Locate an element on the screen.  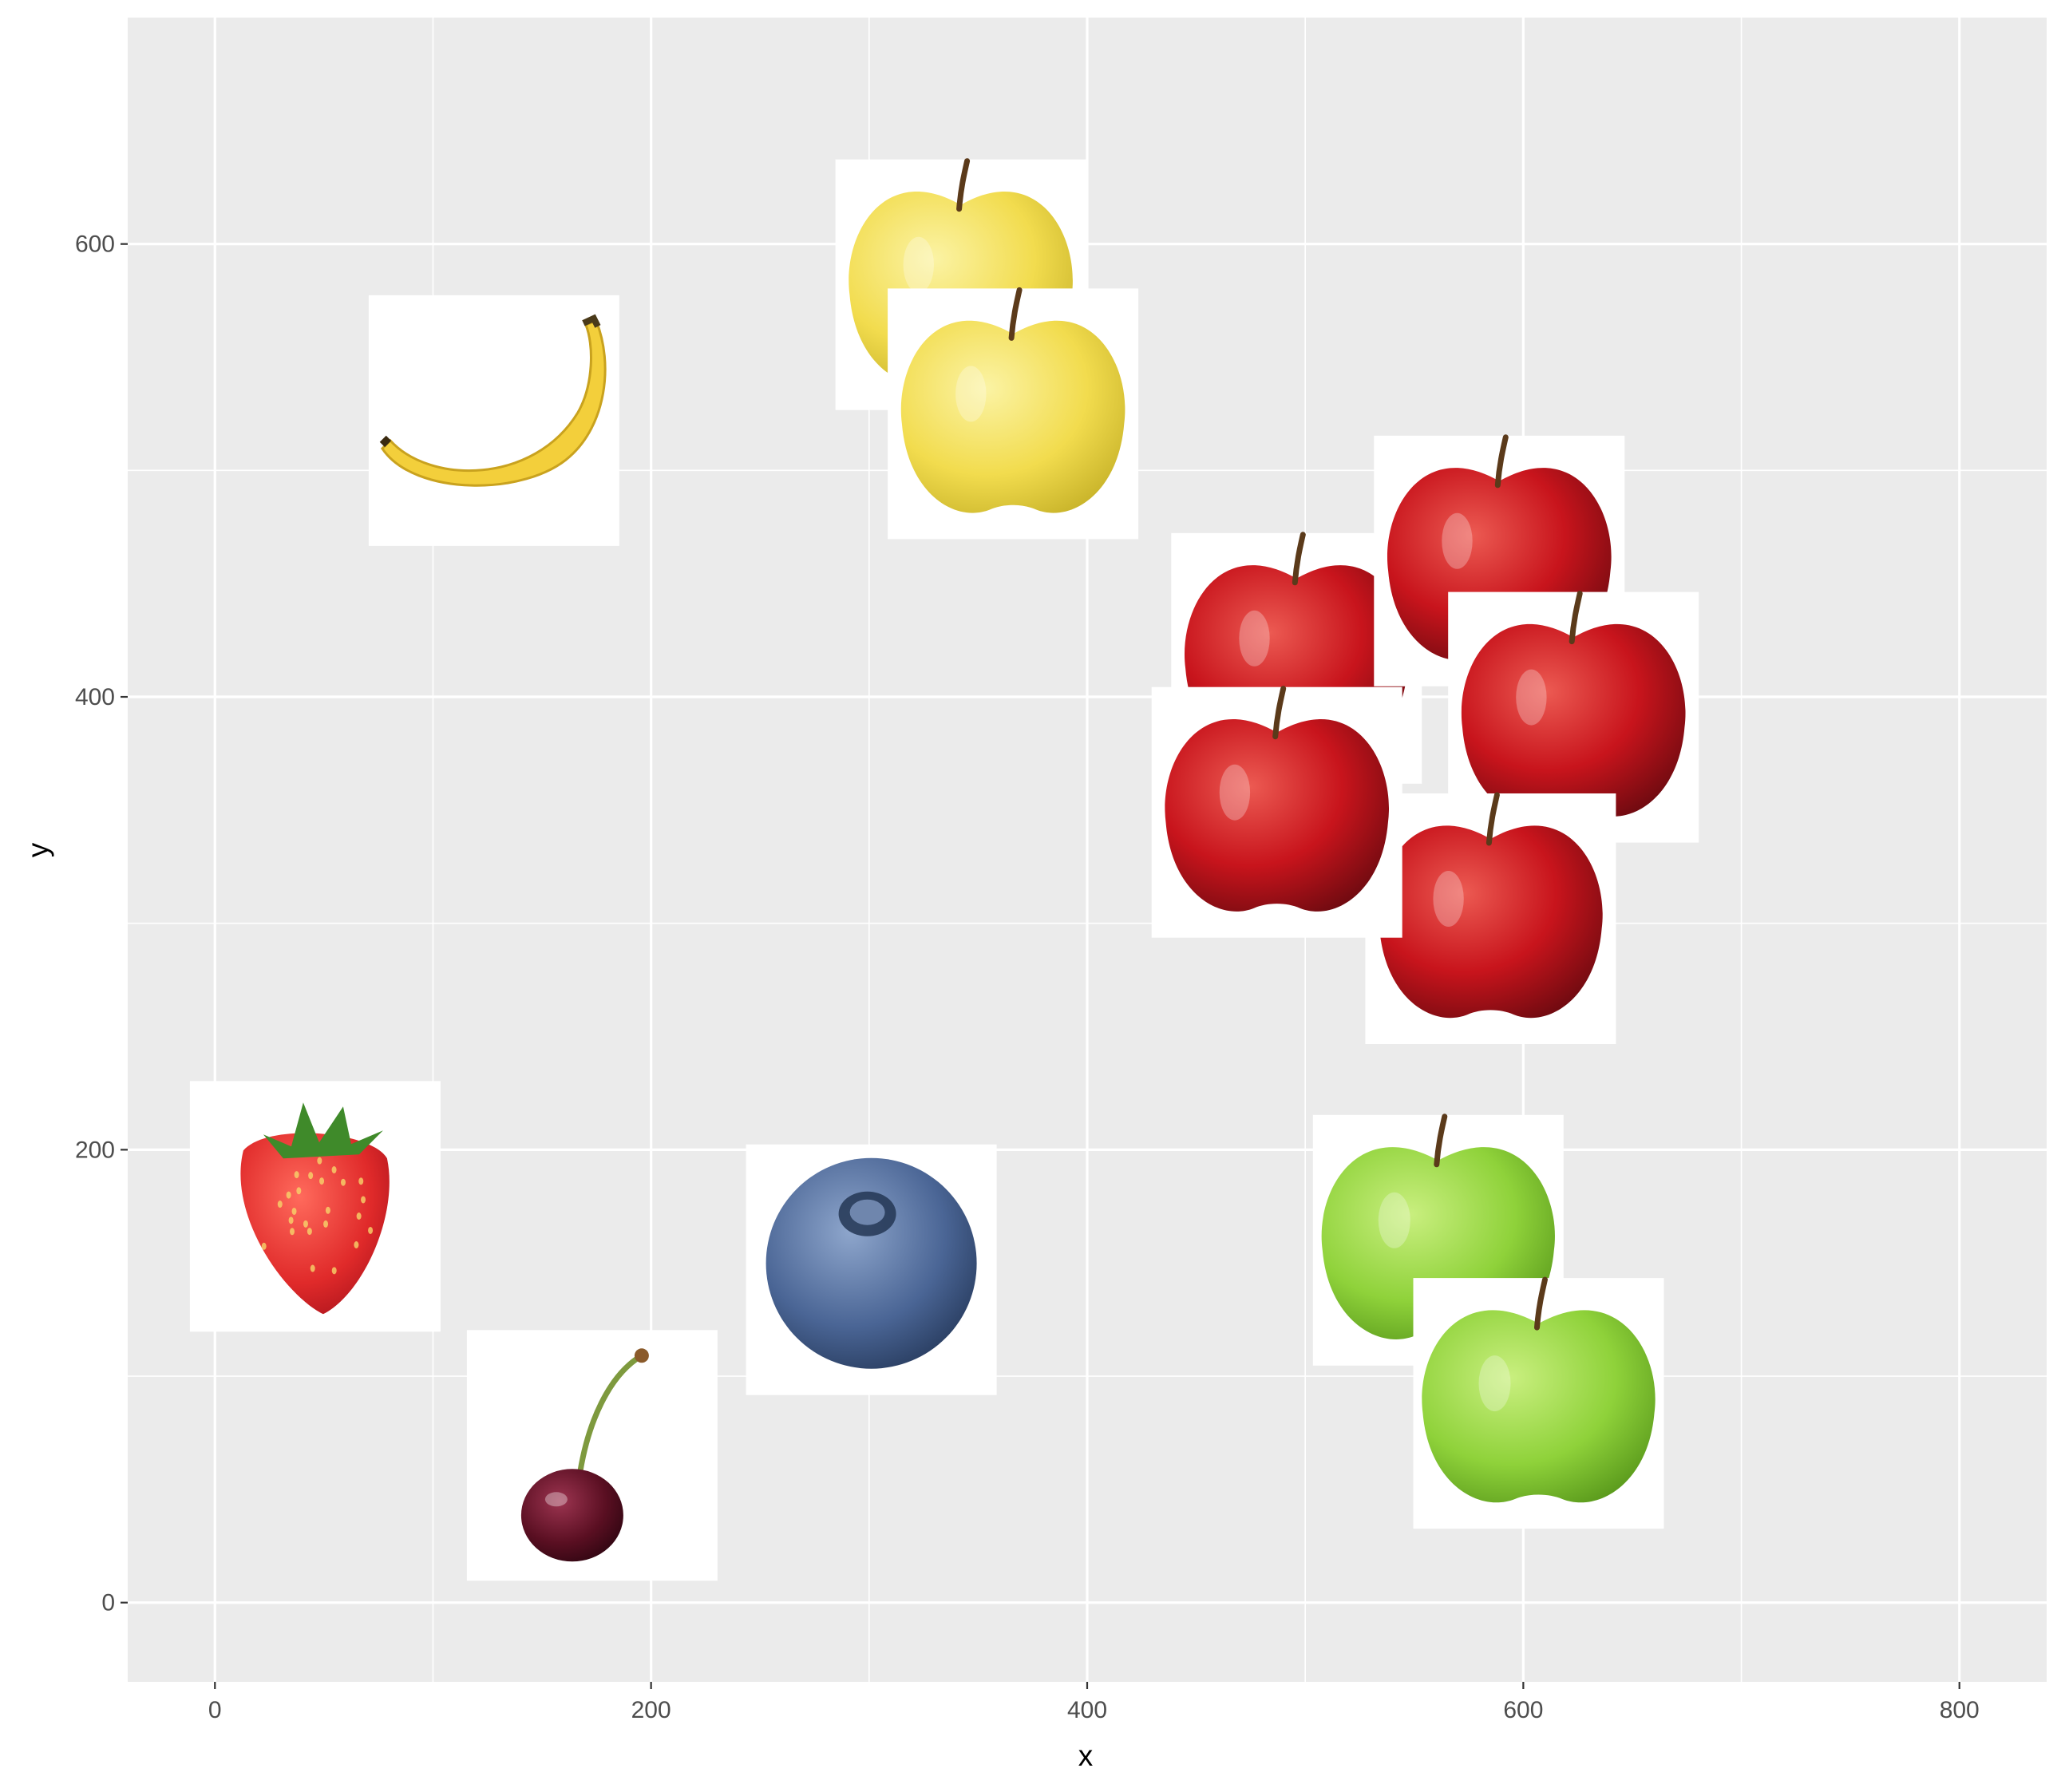
y-tick-label: 200 is located at coordinates (95, 1150).